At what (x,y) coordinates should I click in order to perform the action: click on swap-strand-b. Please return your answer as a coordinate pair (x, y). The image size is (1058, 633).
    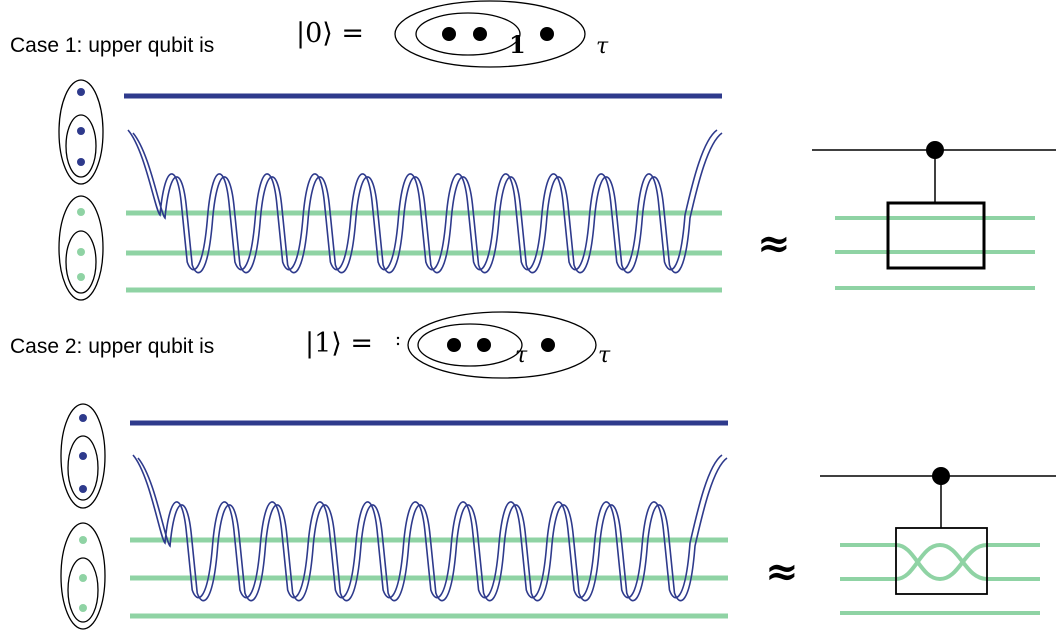
    Looking at the image, I should click on (941, 561).